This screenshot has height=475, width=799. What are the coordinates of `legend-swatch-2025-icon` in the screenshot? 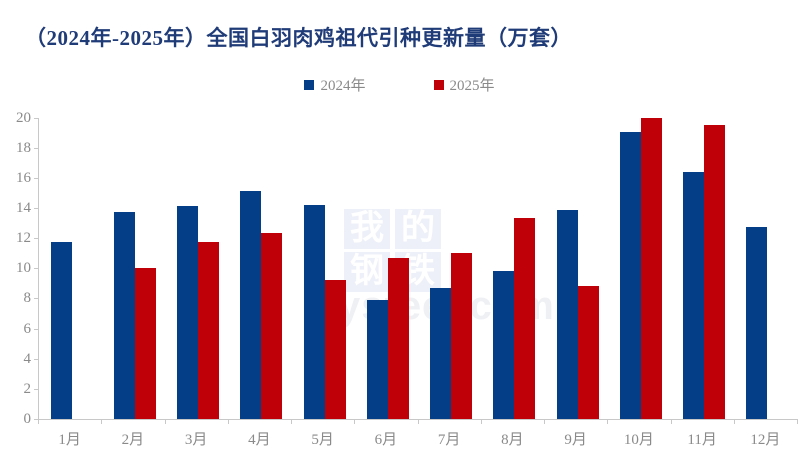 It's located at (438, 84).